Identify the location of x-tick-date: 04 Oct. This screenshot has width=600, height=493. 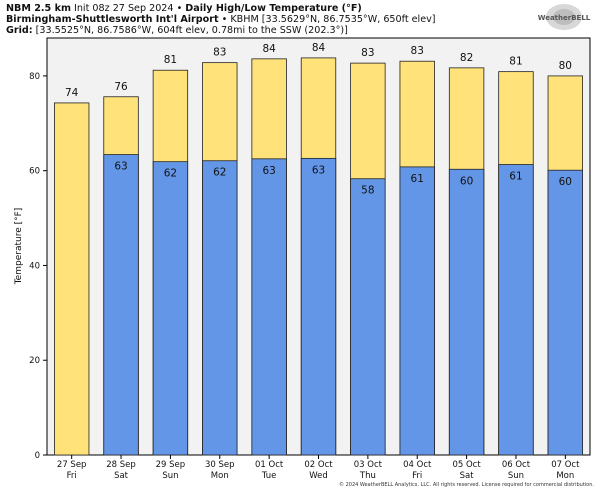
(417, 465).